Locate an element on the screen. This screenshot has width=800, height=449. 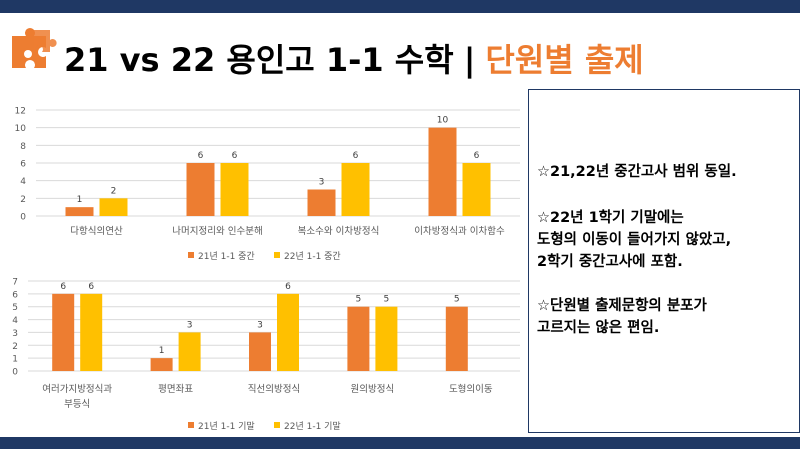
top-banner is located at coordinates (400, 6).